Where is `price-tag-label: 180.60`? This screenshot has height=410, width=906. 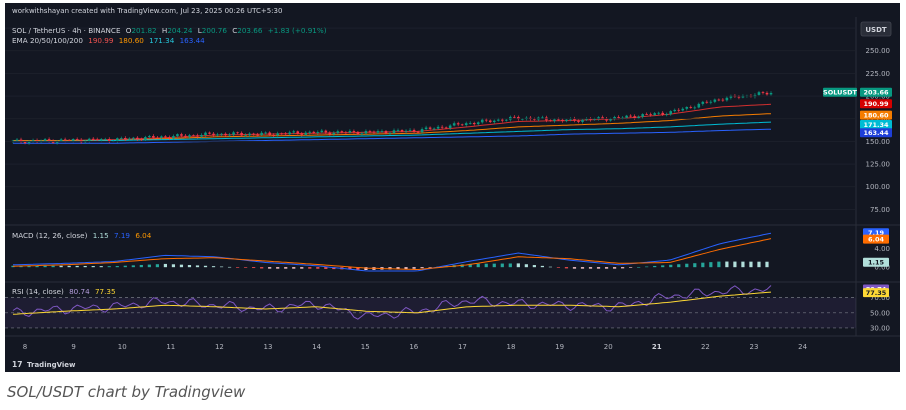
price-tag-label: 180.60 is located at coordinates (876, 116).